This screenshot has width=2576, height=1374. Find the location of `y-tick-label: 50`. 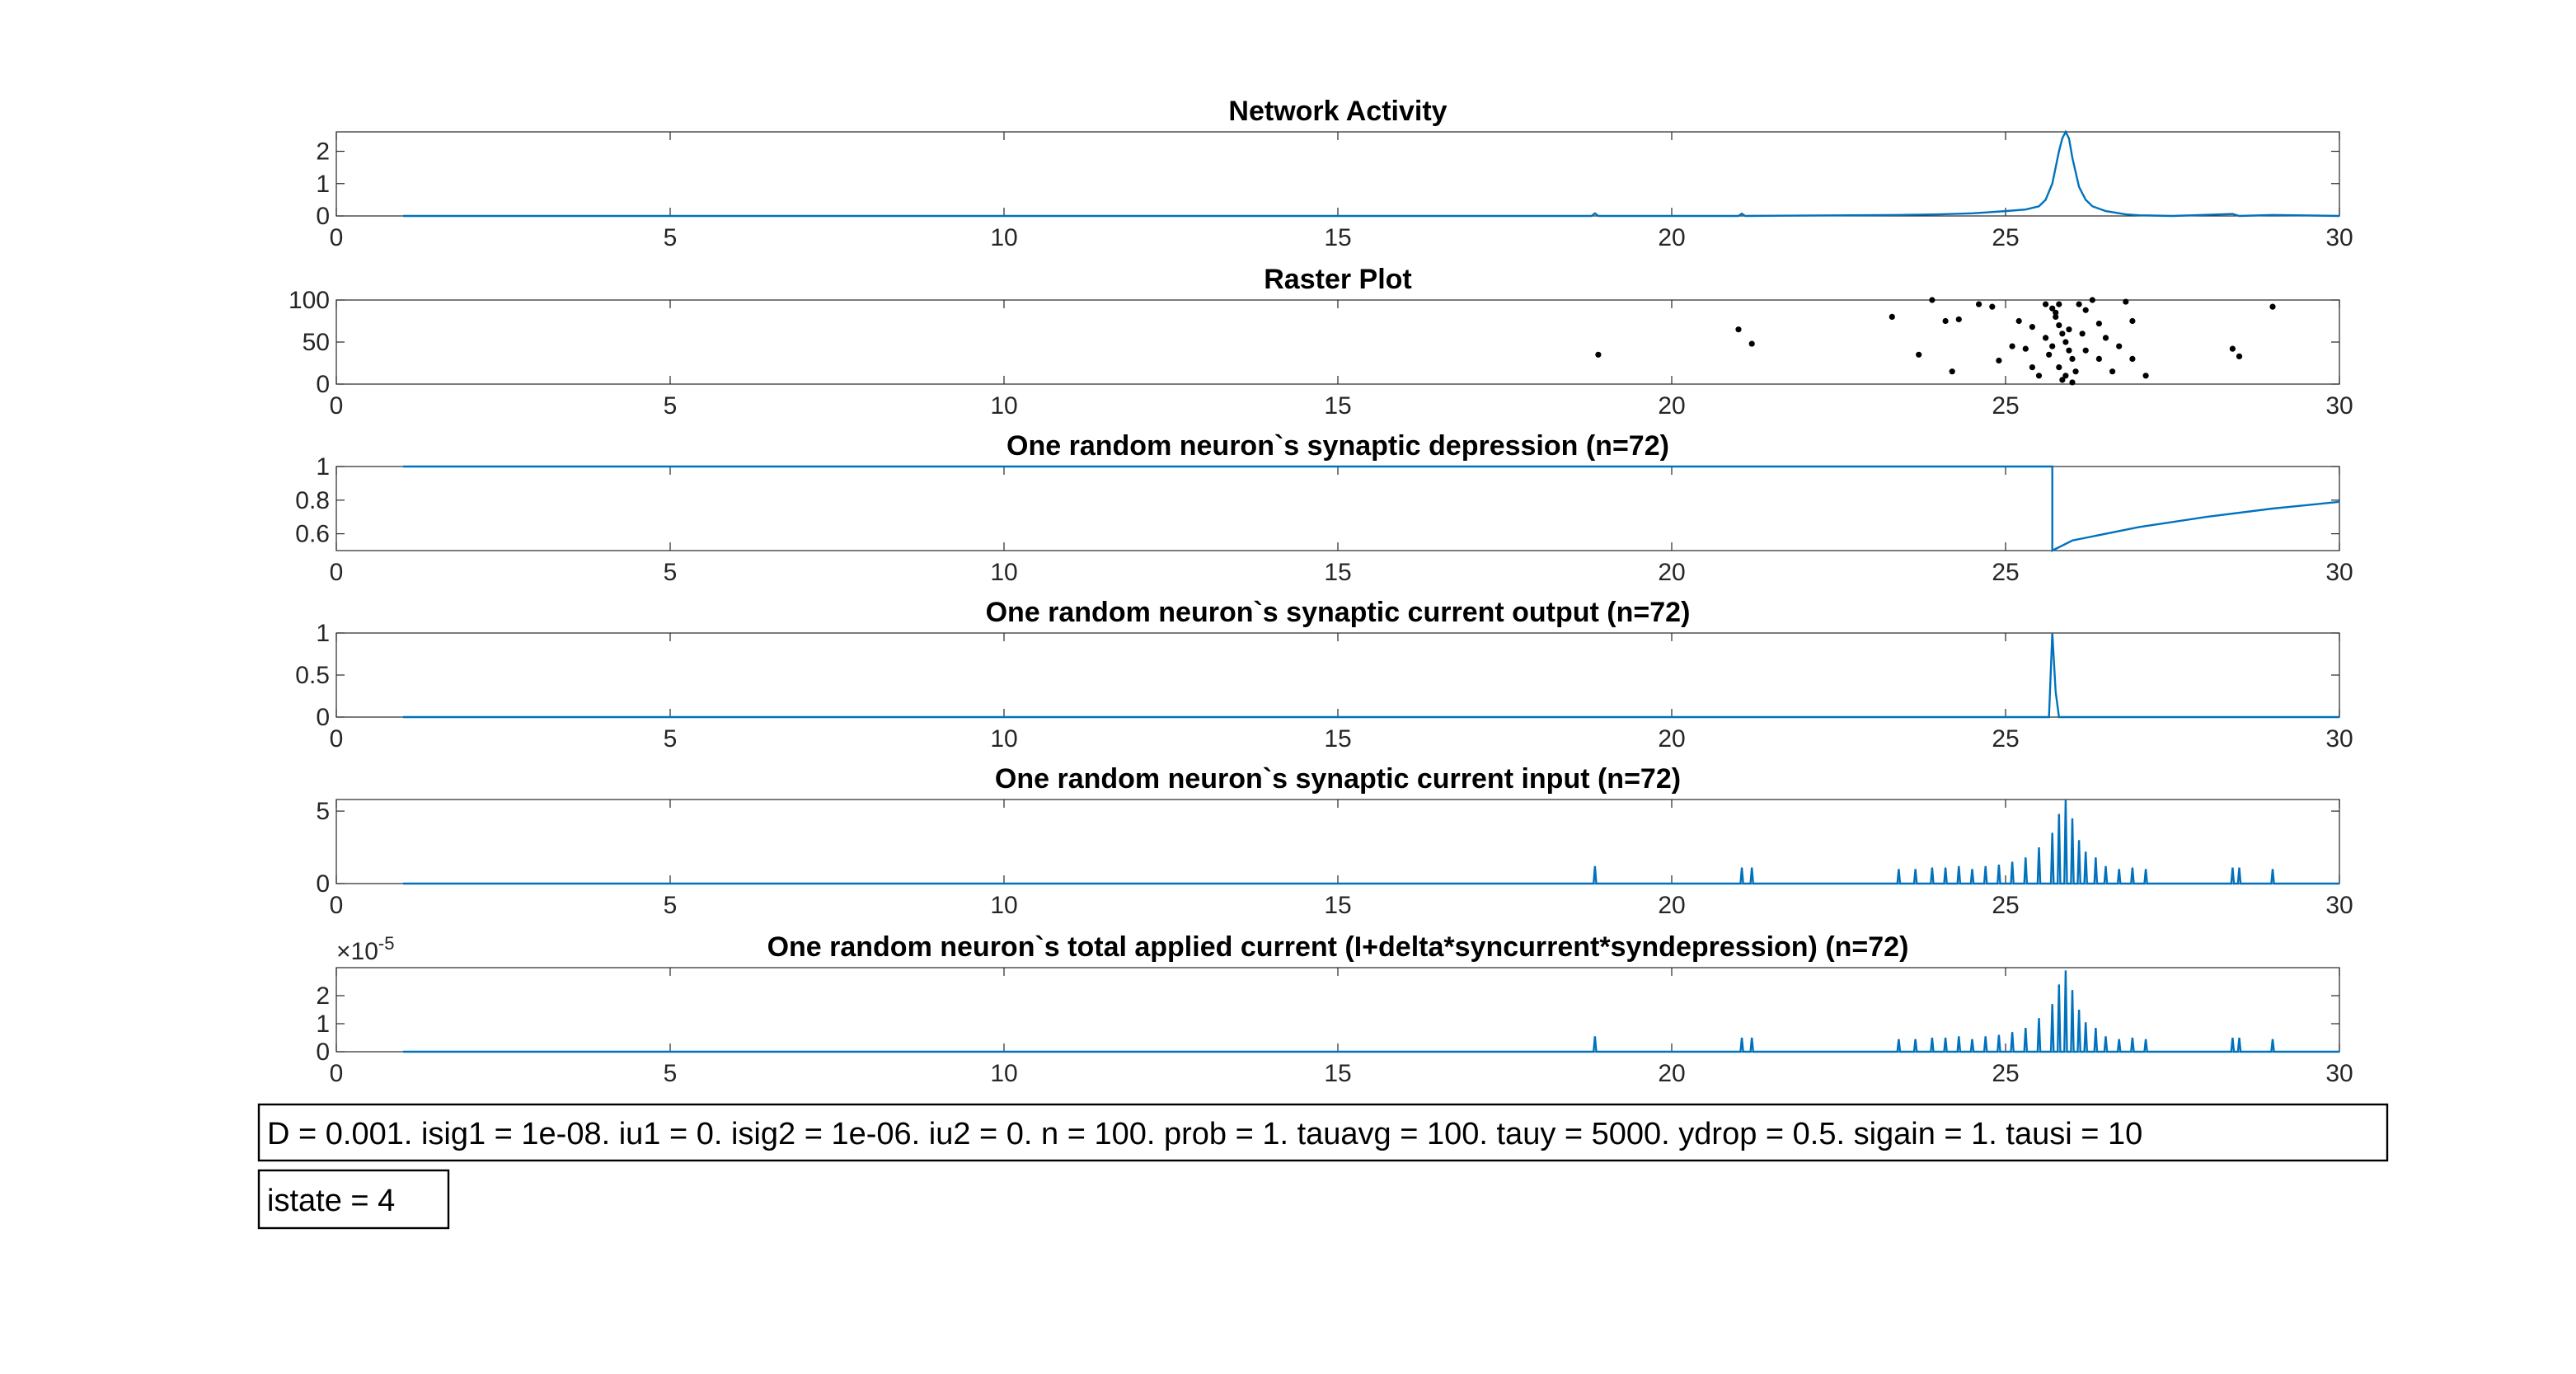

y-tick-label: 50 is located at coordinates (317, 342).